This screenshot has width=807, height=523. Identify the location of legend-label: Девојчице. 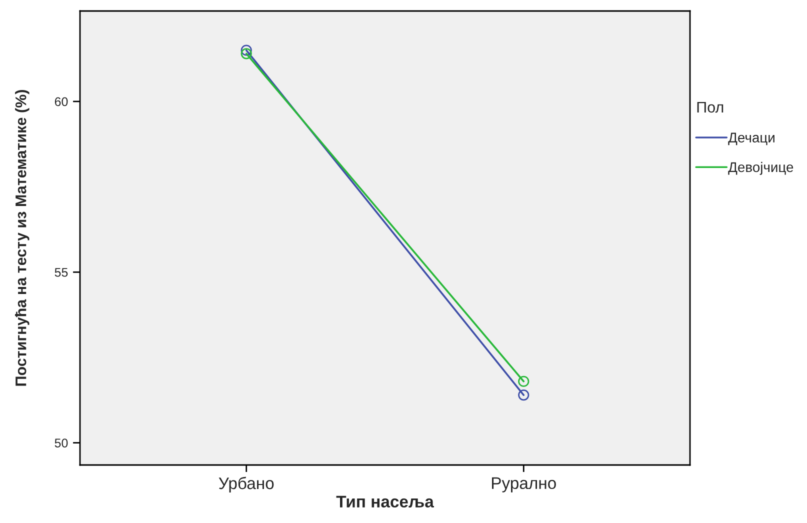
(761, 168).